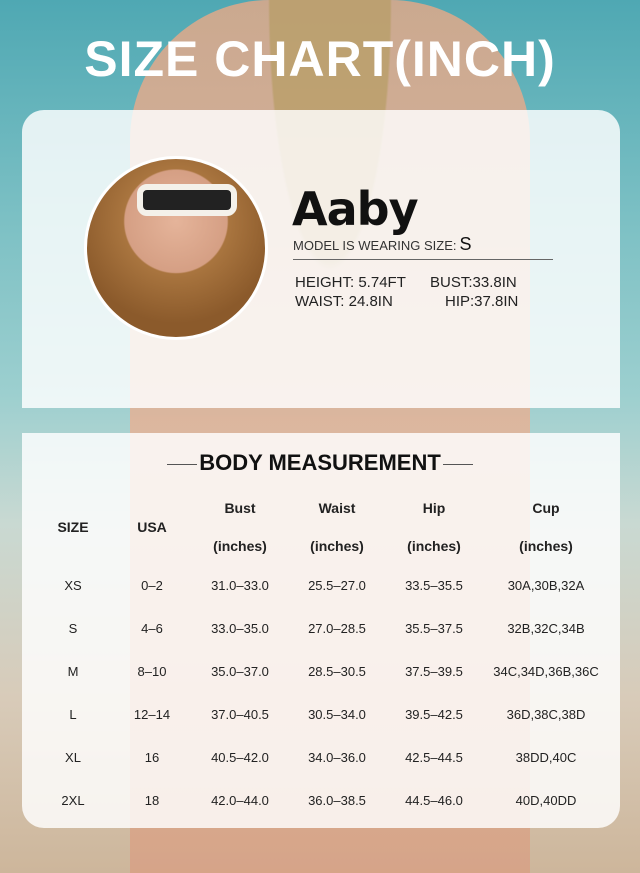 Image resolution: width=640 pixels, height=873 pixels. What do you see at coordinates (240, 508) in the screenshot?
I see `column-header: Bust` at bounding box center [240, 508].